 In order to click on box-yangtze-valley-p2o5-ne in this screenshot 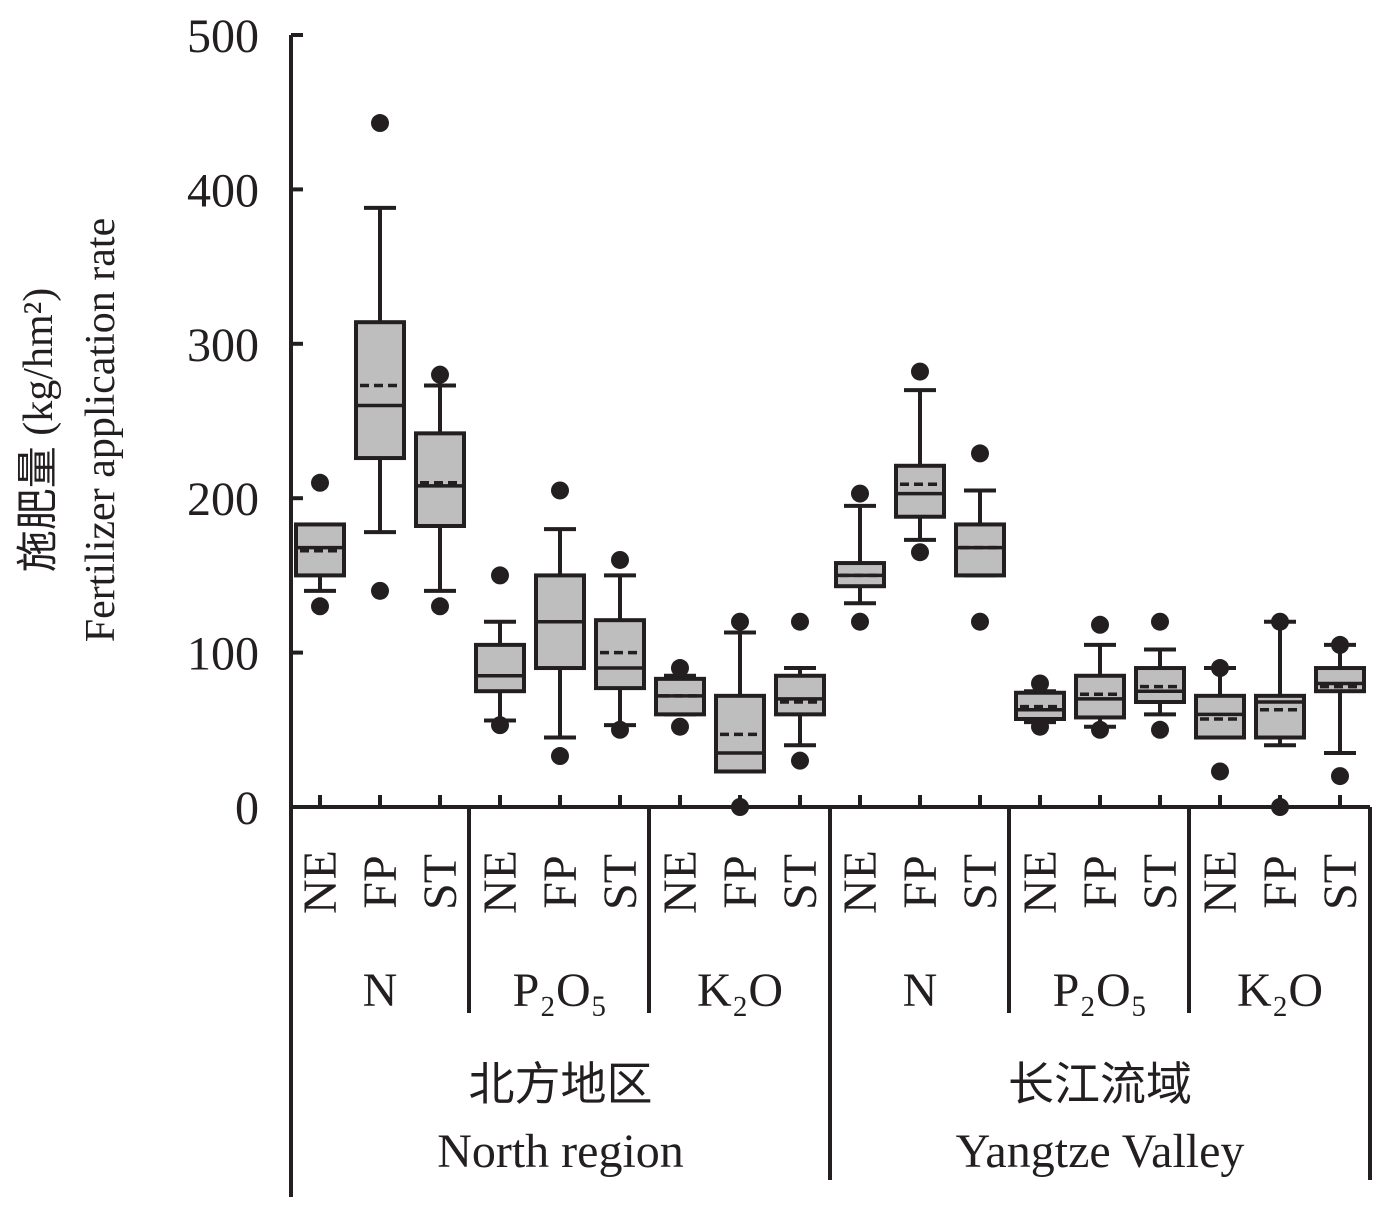, I will do `click(1040, 740)`.